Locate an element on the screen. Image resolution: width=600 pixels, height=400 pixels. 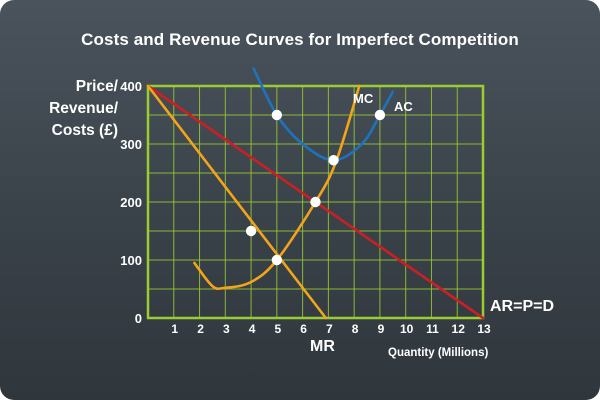
x-tick-label: 3 is located at coordinates (226, 329).